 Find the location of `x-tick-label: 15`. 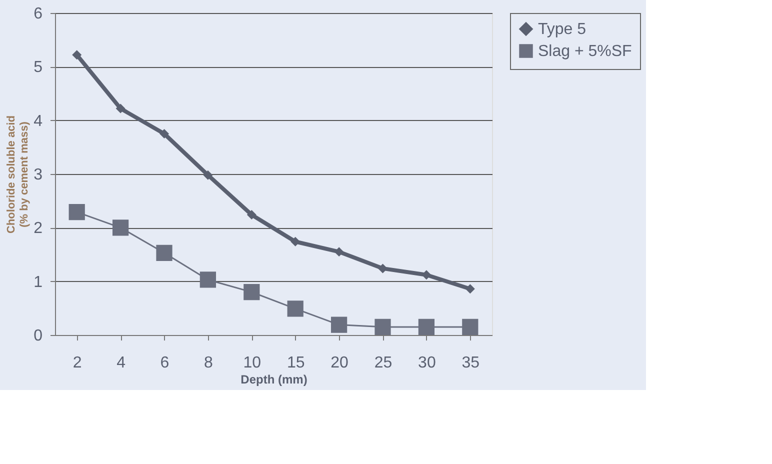

x-tick-label: 15 is located at coordinates (295, 363).